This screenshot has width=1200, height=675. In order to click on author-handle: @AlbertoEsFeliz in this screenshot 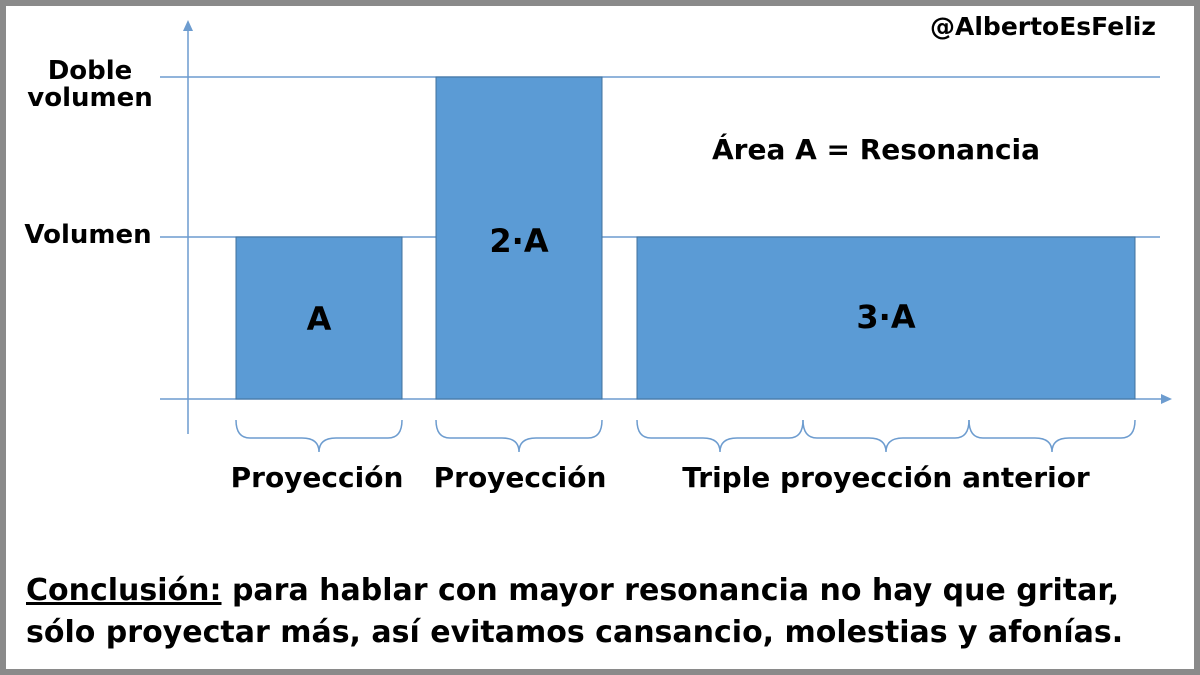, I will do `click(1043, 26)`.